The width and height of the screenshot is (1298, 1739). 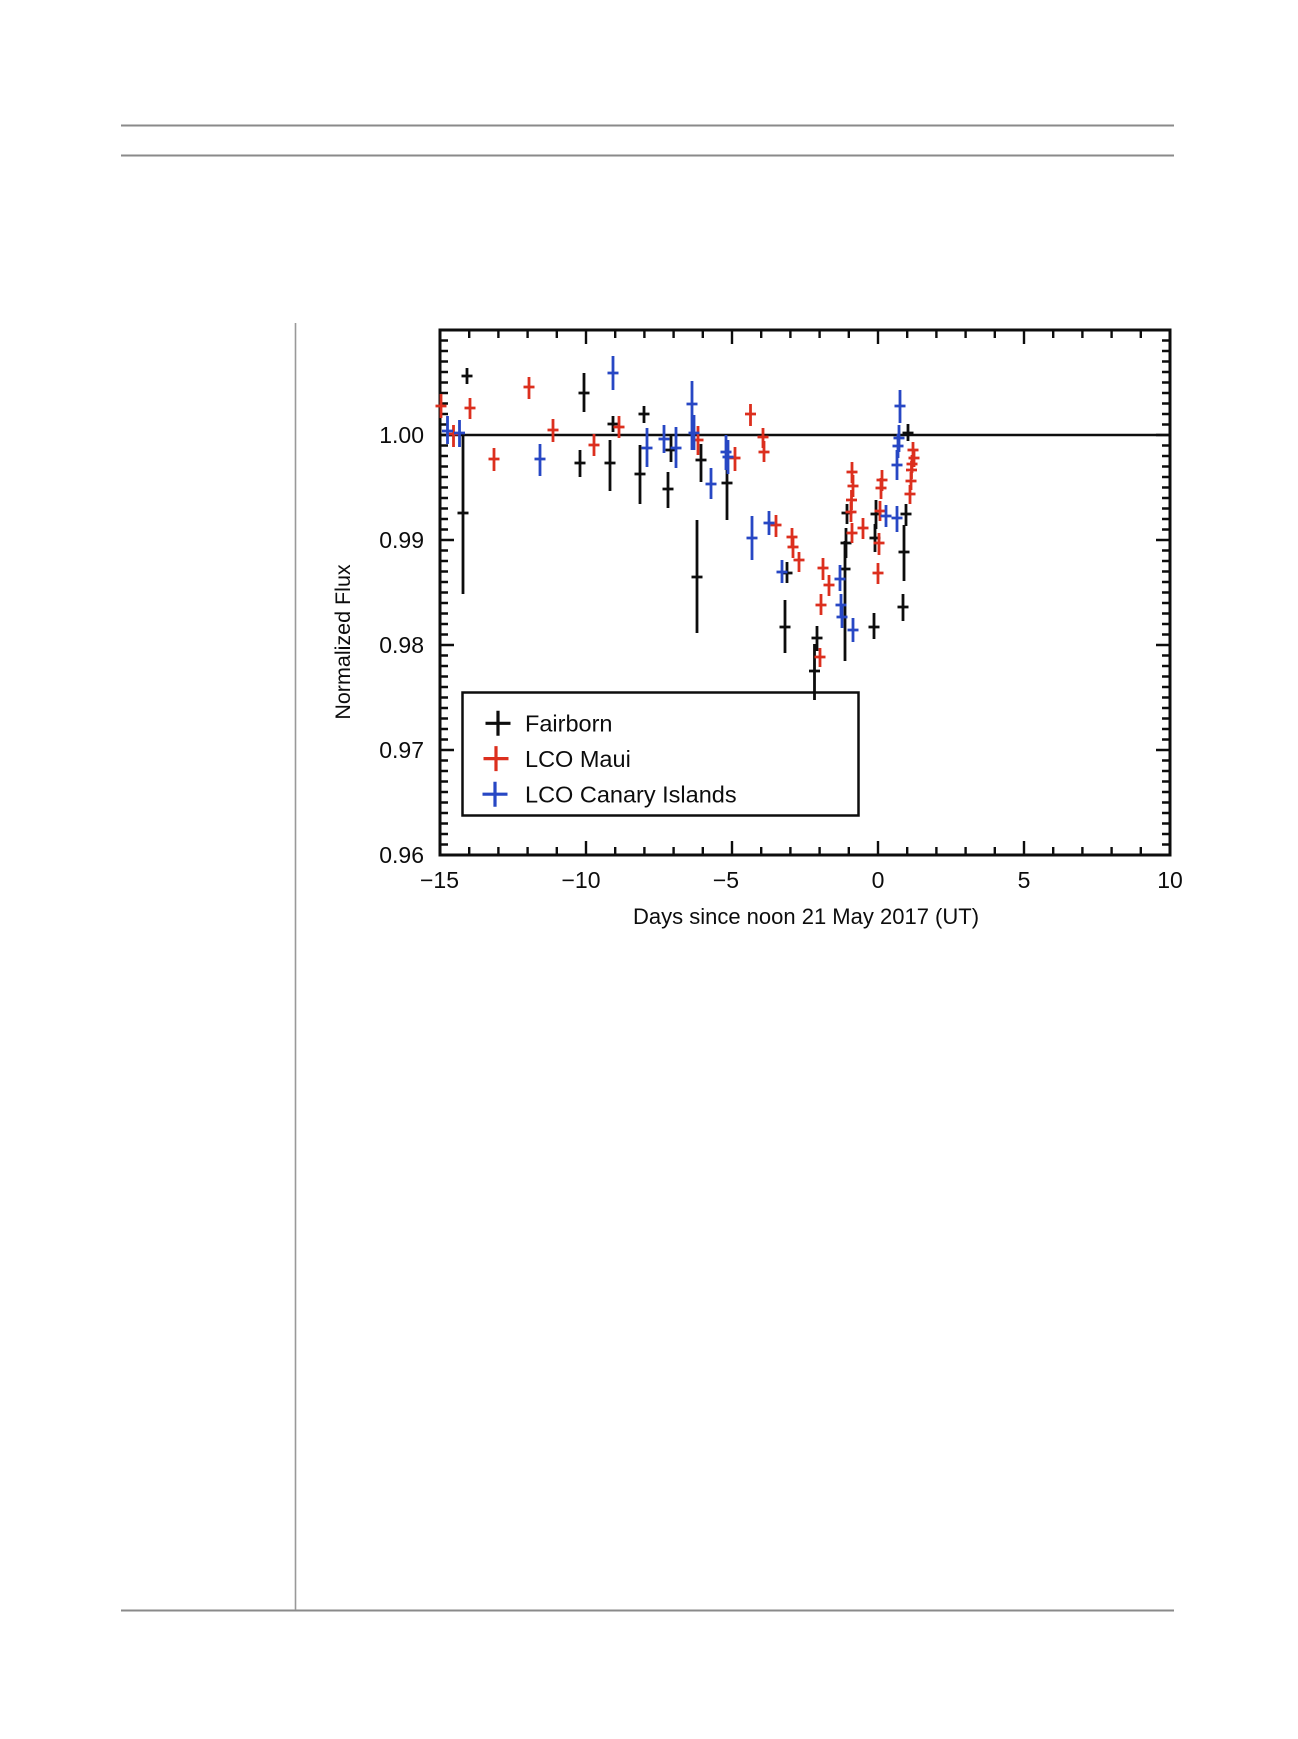 What do you see at coordinates (401, 540) in the screenshot?
I see `svg-text: 0.99` at bounding box center [401, 540].